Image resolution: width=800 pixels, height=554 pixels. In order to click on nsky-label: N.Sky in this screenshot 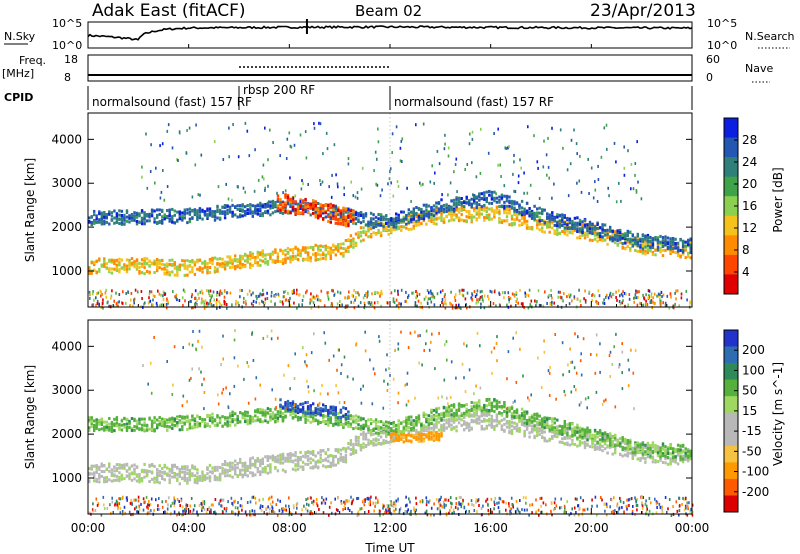, I will do `click(20, 36)`.